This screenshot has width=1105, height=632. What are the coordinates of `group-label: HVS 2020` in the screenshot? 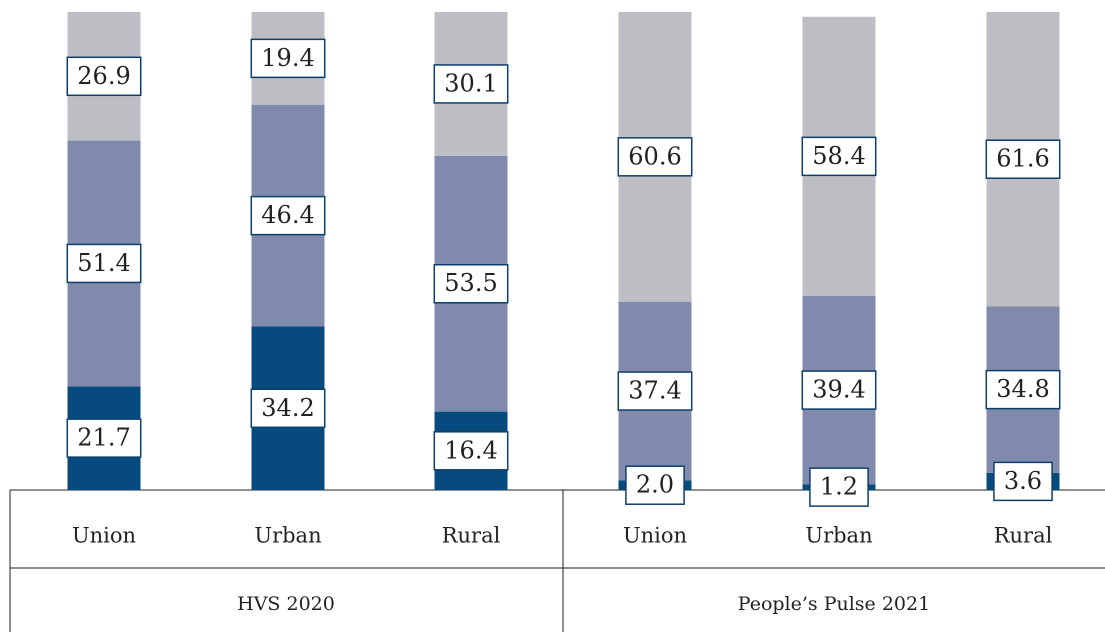 It's located at (286, 604).